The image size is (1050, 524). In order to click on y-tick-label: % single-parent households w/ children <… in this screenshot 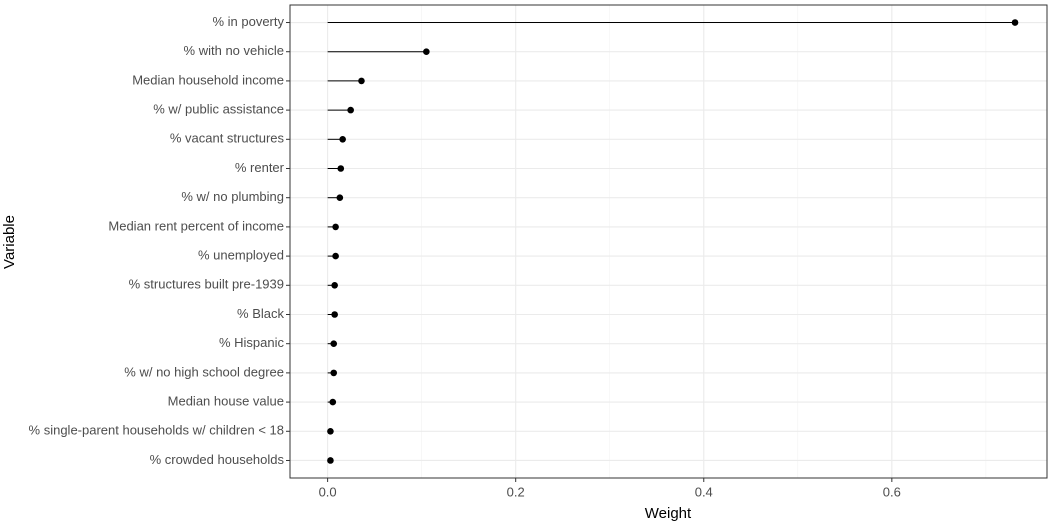, I will do `click(156, 430)`.